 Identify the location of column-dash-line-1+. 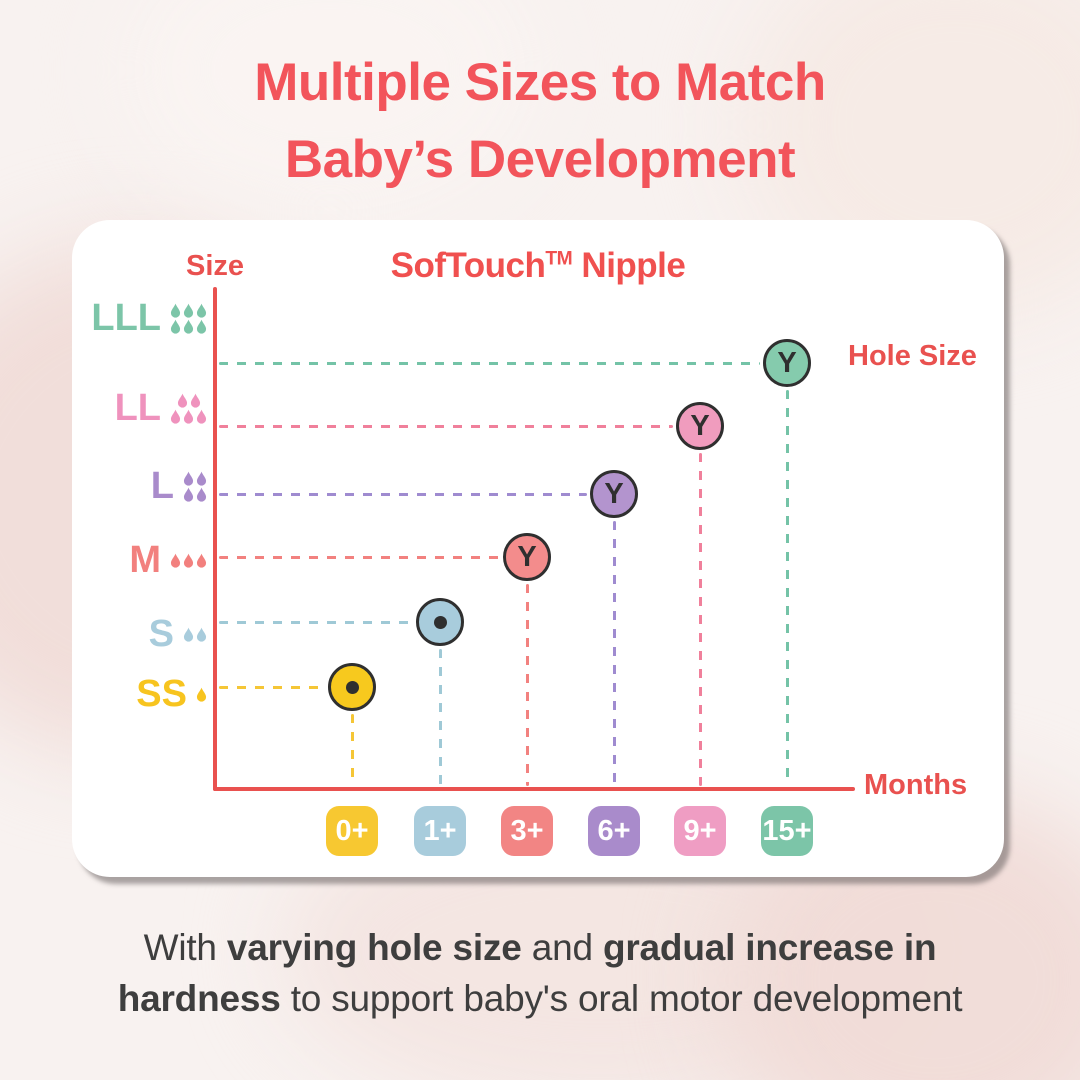
(440, 717).